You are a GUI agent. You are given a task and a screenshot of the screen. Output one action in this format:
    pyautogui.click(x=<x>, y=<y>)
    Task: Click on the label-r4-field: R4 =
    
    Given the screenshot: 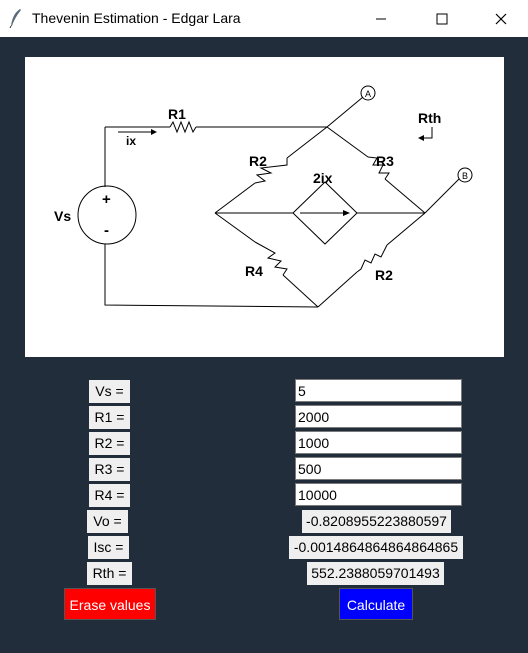 What is the action you would take?
    pyautogui.click(x=109, y=495)
    